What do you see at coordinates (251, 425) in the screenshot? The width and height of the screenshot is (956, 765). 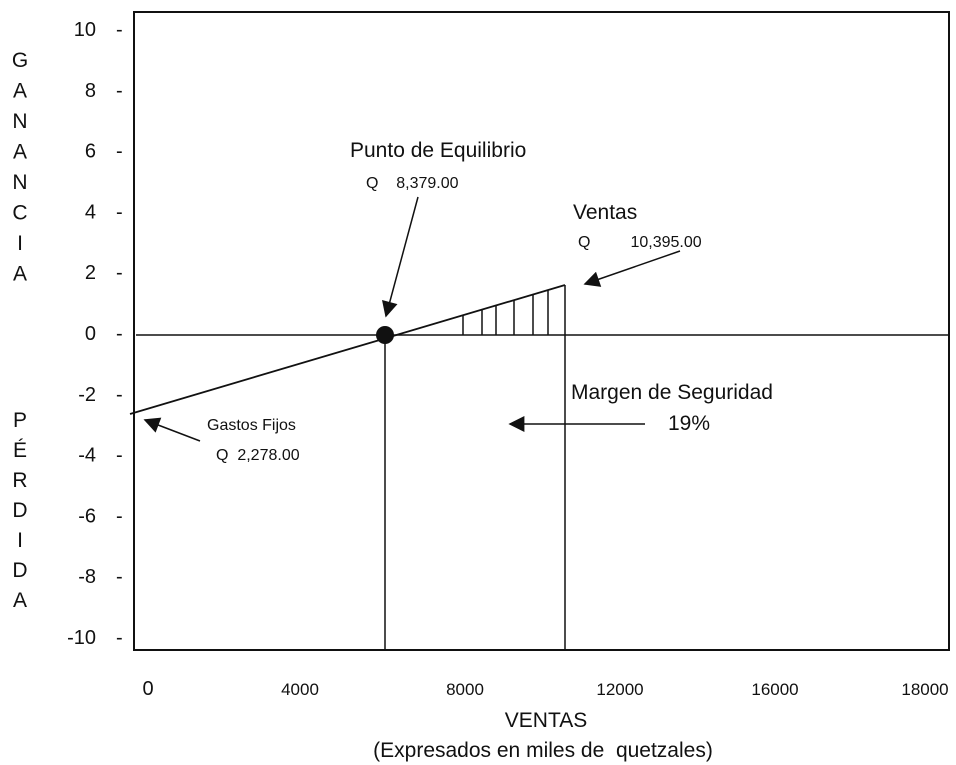 I see `gastos-title: Gastos Fijos` at bounding box center [251, 425].